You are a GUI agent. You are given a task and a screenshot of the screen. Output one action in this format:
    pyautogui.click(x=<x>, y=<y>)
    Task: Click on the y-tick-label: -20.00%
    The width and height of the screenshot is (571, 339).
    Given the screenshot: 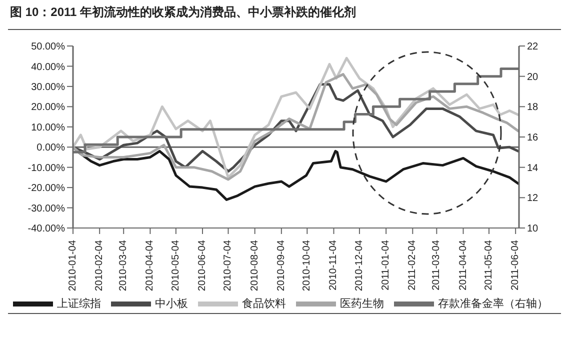 What is the action you would take?
    pyautogui.click(x=47, y=188)
    